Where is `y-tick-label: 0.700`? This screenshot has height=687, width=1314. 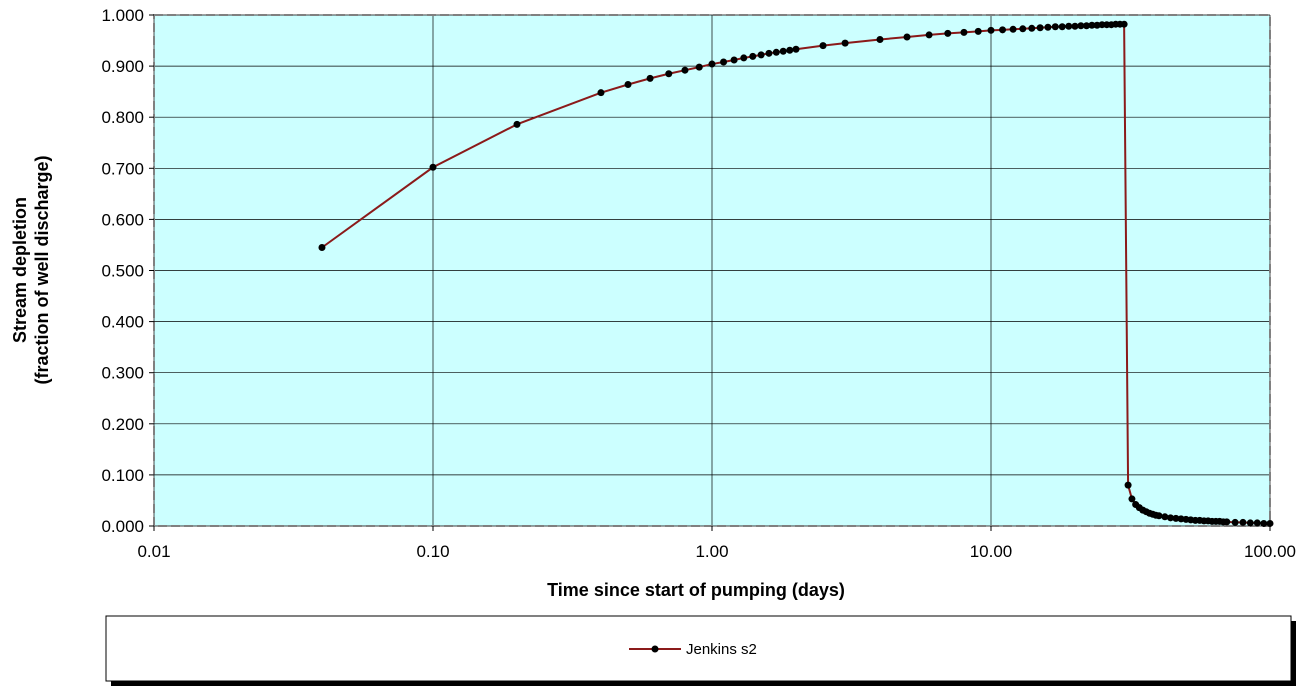 y-tick-label: 0.700 is located at coordinates (122, 168).